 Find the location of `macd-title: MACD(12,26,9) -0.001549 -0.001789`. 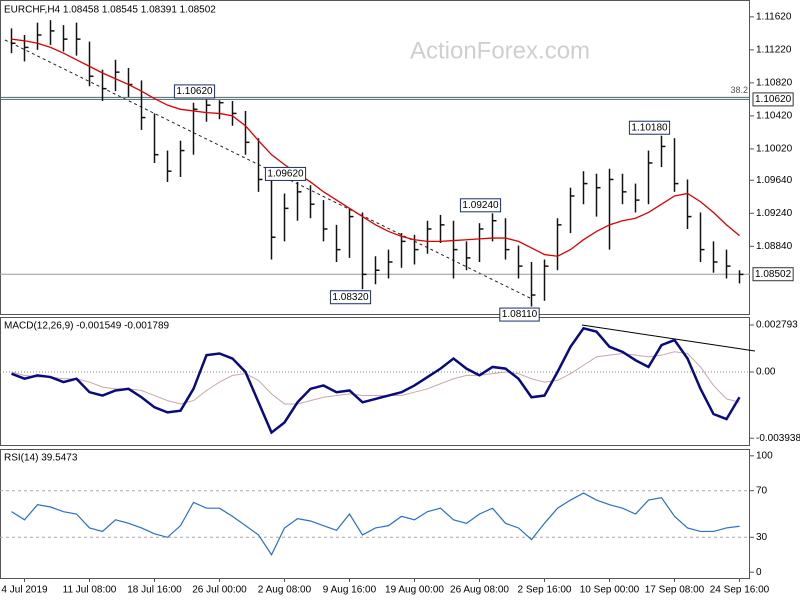

macd-title: MACD(12,26,9) -0.001549 -0.001789 is located at coordinates (87, 326).